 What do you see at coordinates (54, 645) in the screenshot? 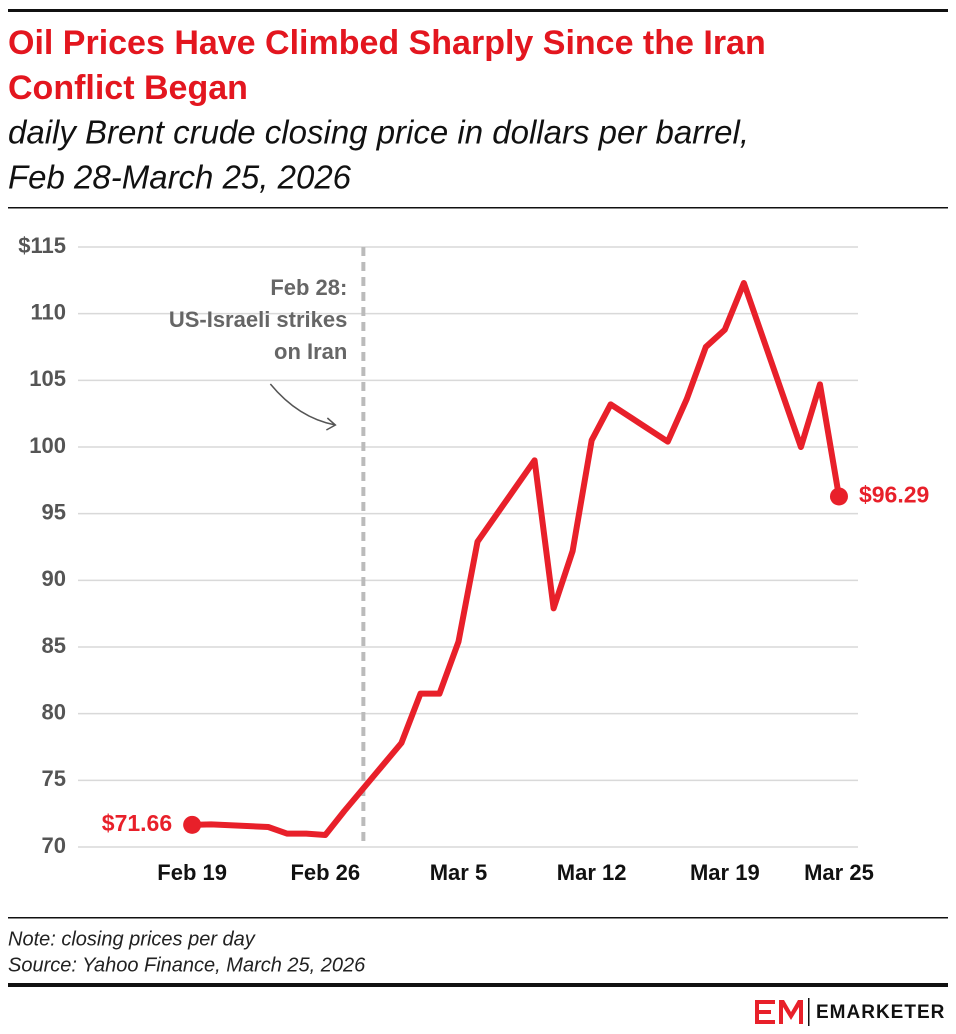
I see `y-tick-label: 85` at bounding box center [54, 645].